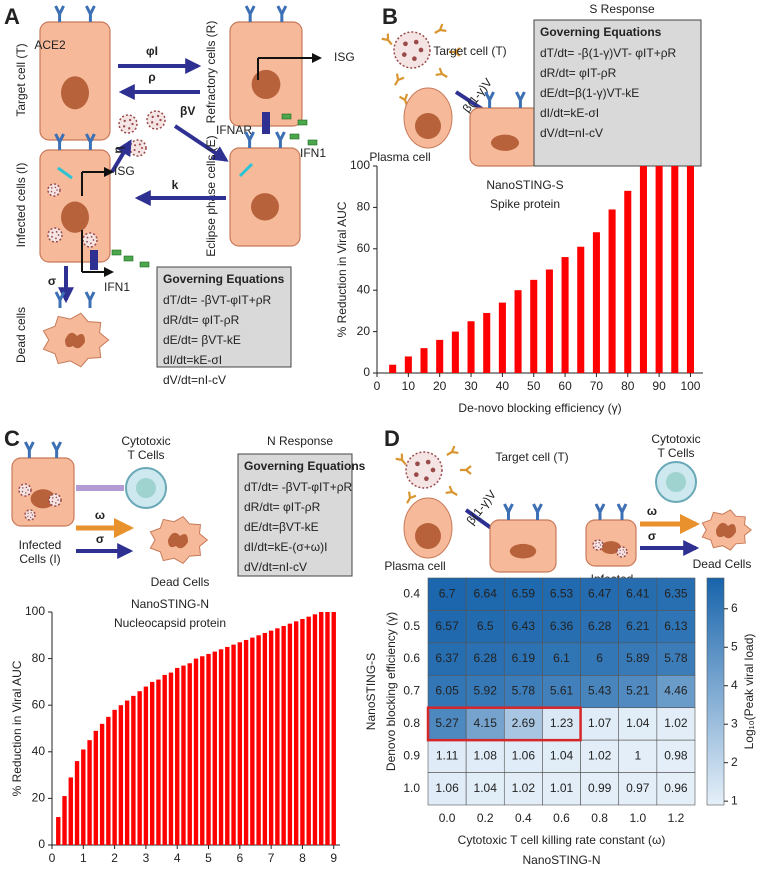 The height and width of the screenshot is (870, 760). Describe the element at coordinates (600, 788) in the screenshot. I see `cell-label: 0.99` at that location.